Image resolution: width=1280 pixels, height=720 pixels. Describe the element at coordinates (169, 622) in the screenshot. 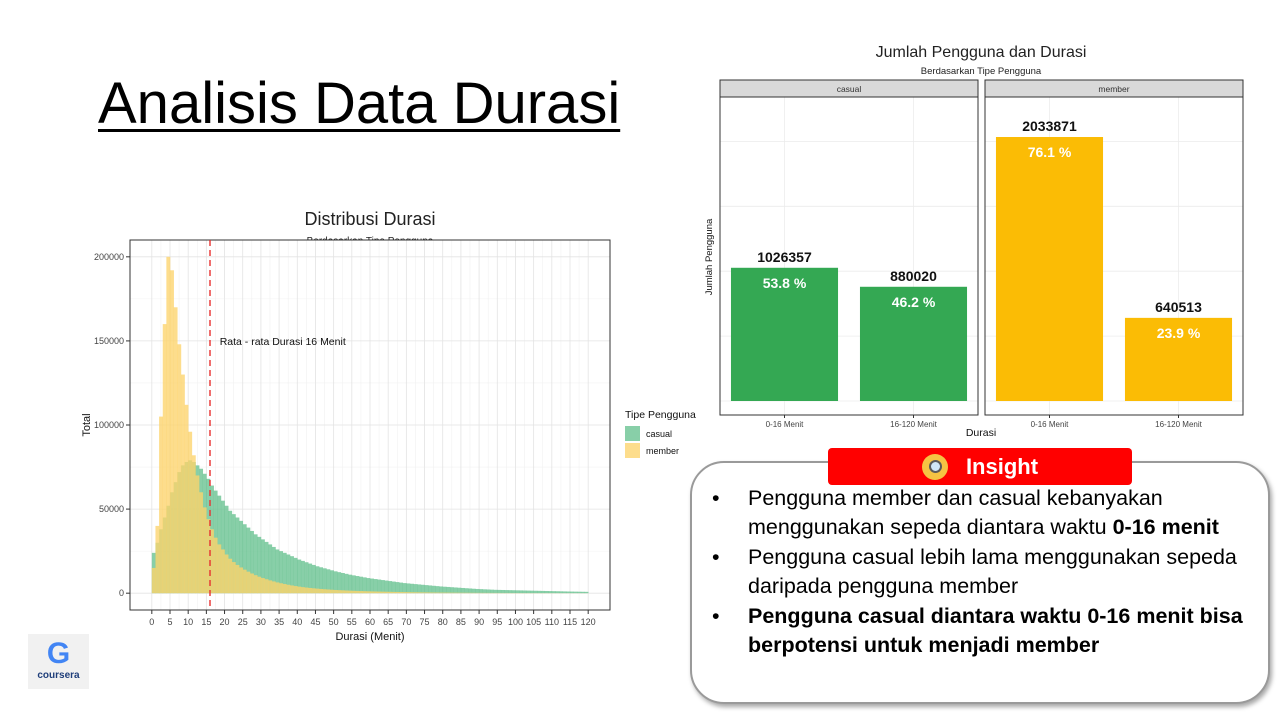

I see `hist-x-tick-label: 5` at that location.